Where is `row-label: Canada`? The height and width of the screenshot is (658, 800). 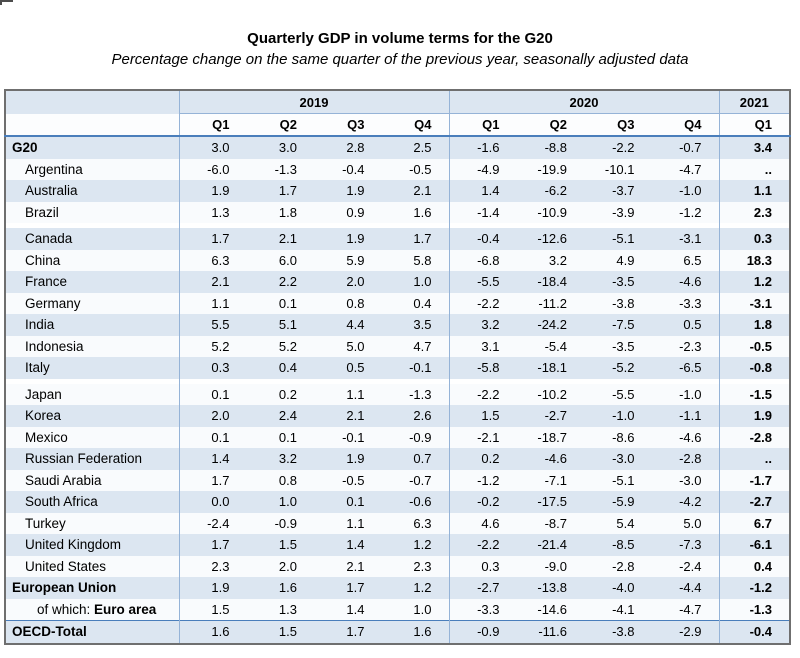 row-label: Canada is located at coordinates (92, 239).